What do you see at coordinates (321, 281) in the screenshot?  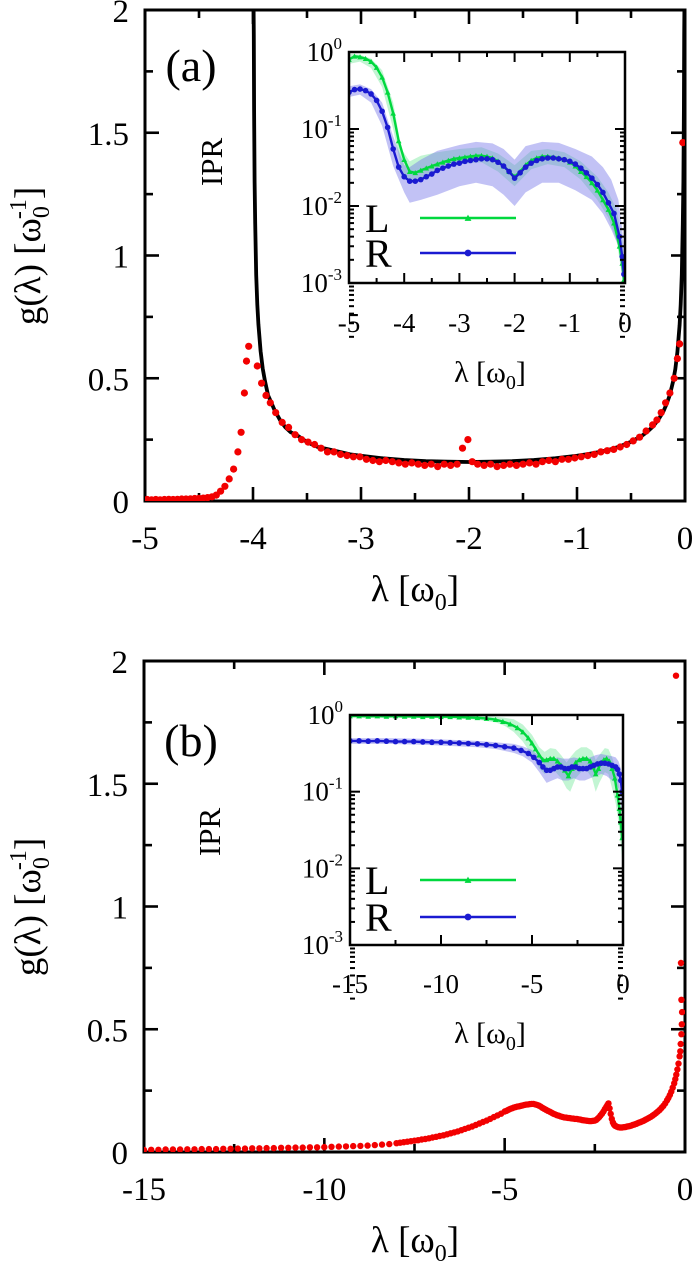 I see `inset-y-tick-label: 10⁻³` at bounding box center [321, 281].